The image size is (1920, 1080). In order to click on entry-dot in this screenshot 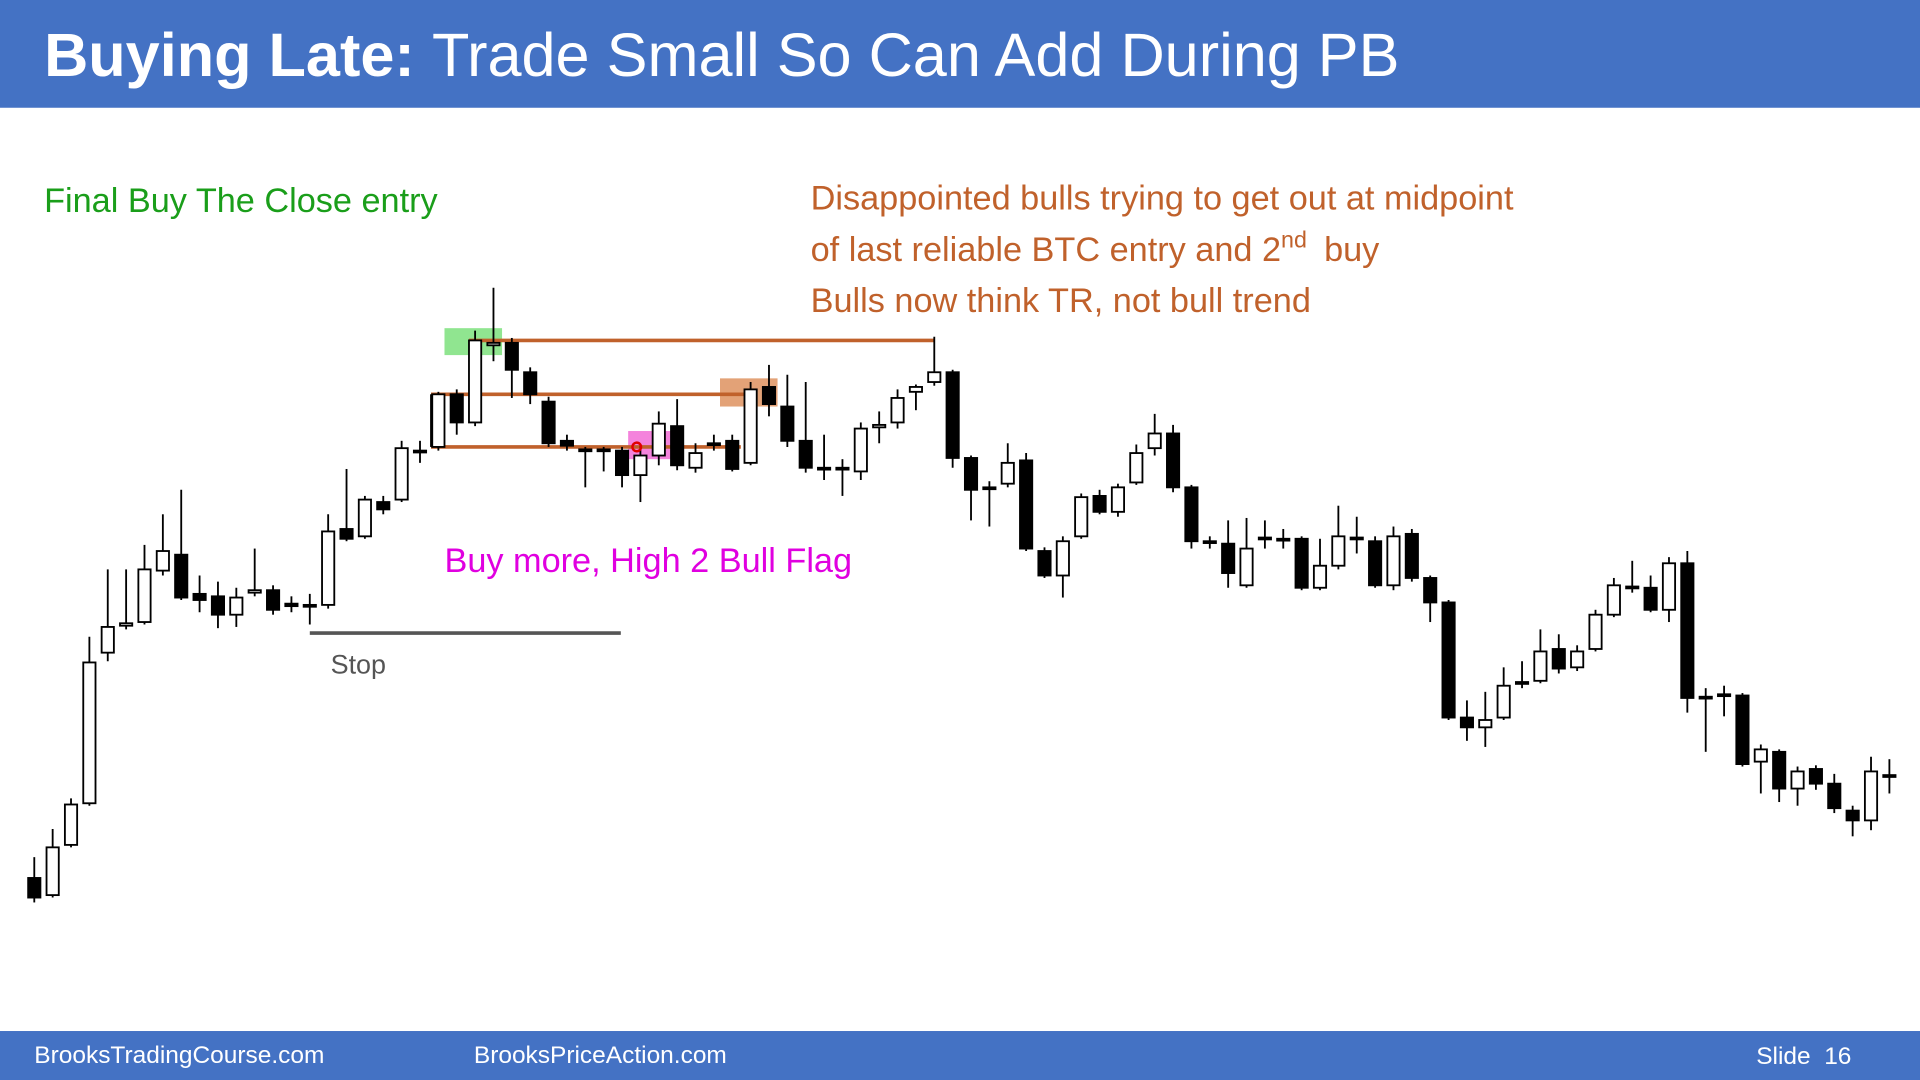, I will do `click(637, 447)`.